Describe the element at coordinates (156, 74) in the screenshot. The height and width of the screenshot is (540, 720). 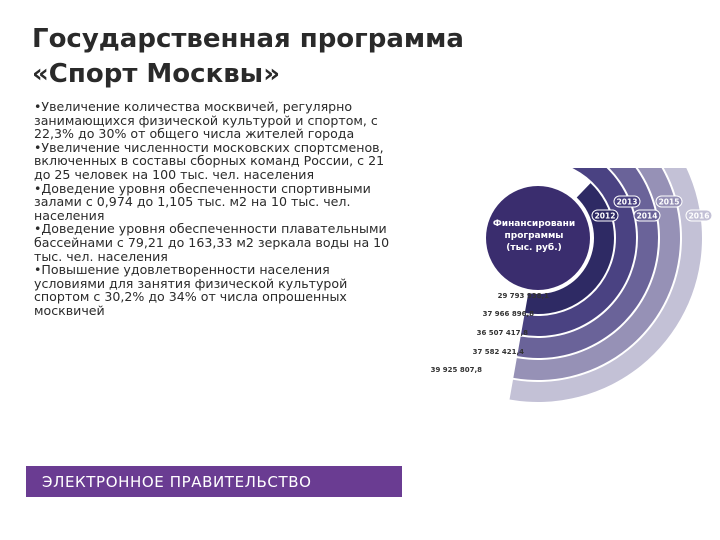
I see `slide-title-line2: «Спорт Москвы»` at that location.